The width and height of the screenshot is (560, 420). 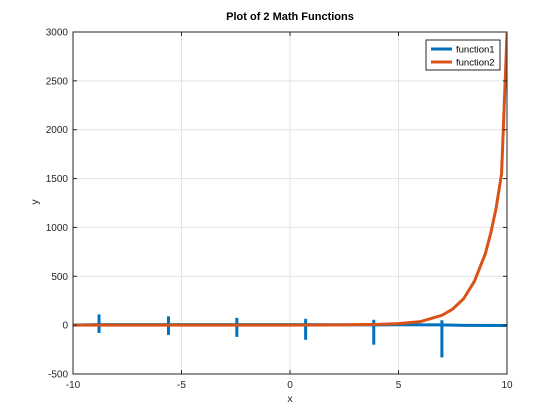 What do you see at coordinates (399, 385) in the screenshot?
I see `x-tick-label: 5` at bounding box center [399, 385].